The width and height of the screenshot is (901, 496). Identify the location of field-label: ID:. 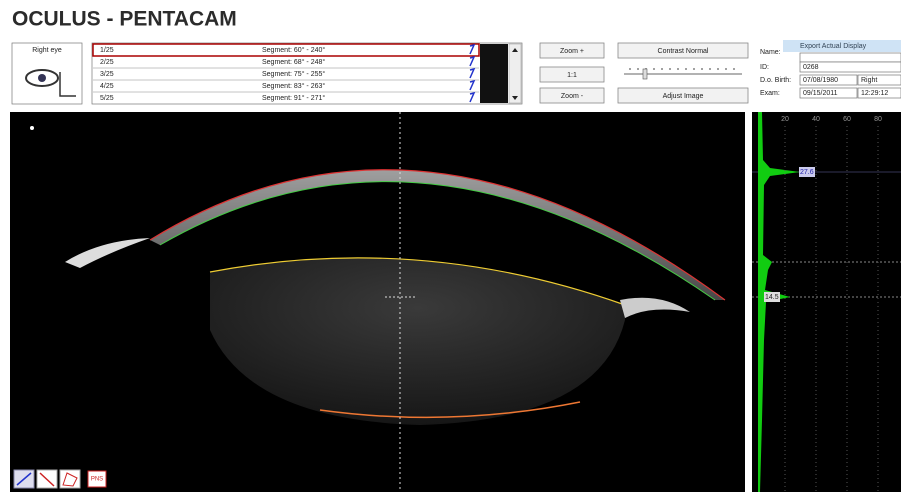
(764, 67).